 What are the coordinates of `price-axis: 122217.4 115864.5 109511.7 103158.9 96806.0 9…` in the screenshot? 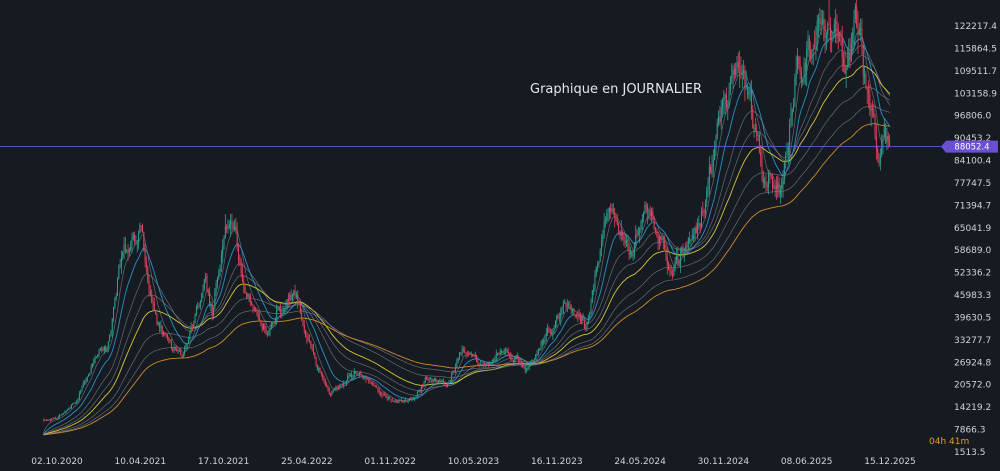 It's located at (975, 240).